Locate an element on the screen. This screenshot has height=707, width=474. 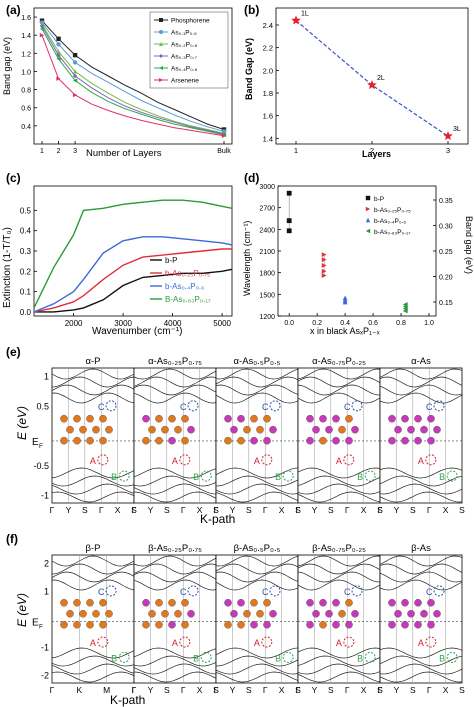
panel-a-legend-label: Arsenene is located at coordinates (185, 81).